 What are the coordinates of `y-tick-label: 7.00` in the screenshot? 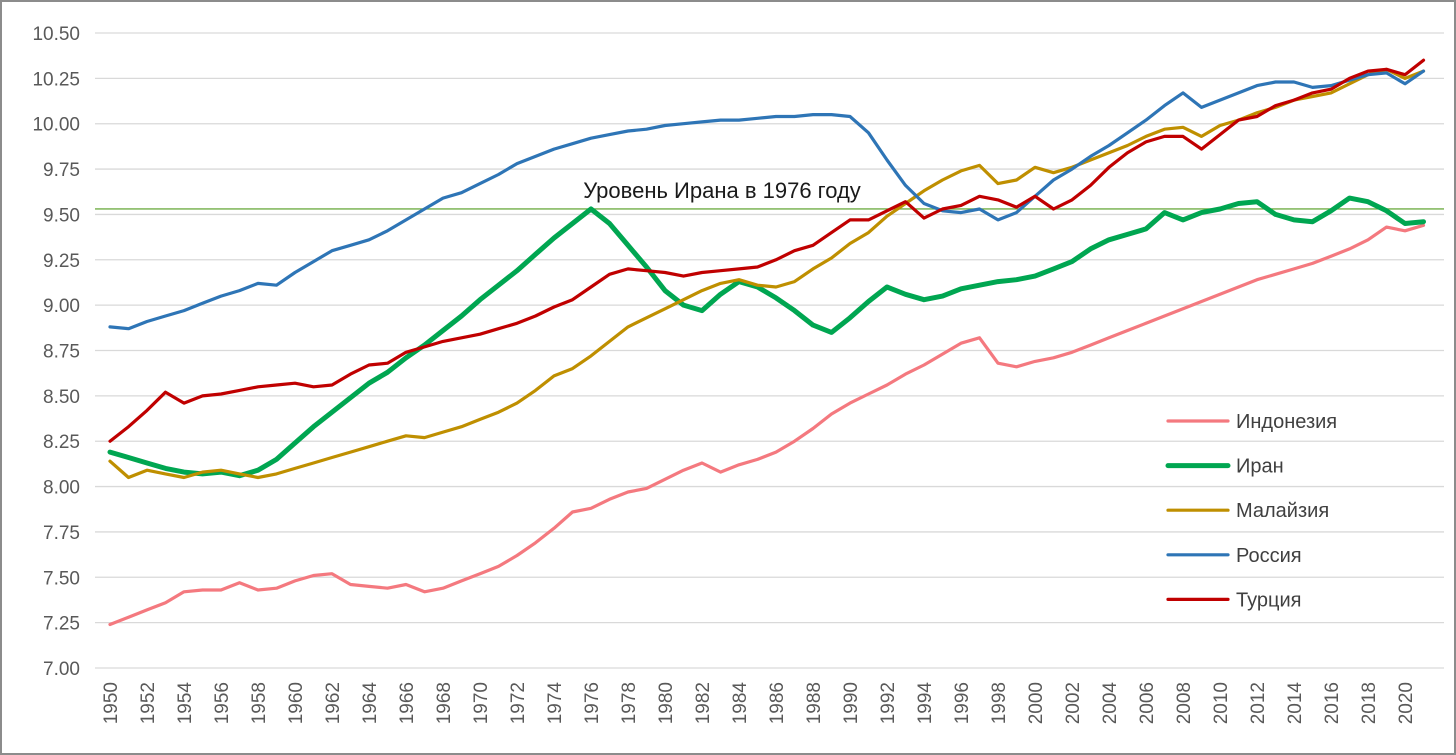 It's located at (61, 669).